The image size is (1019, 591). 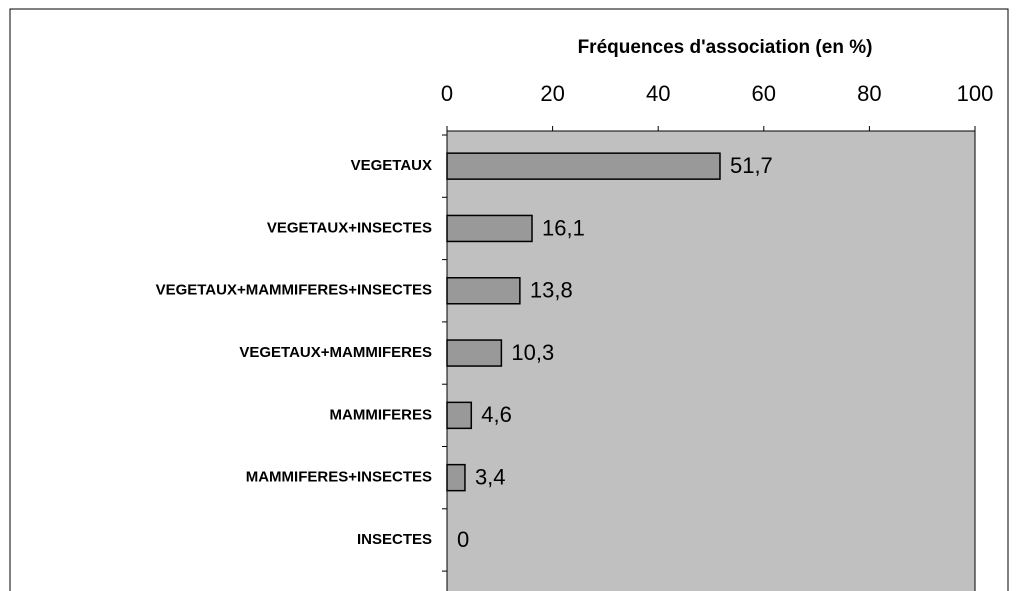 What do you see at coordinates (381, 414) in the screenshot?
I see `y-tick-label: MAMMIFERES` at bounding box center [381, 414].